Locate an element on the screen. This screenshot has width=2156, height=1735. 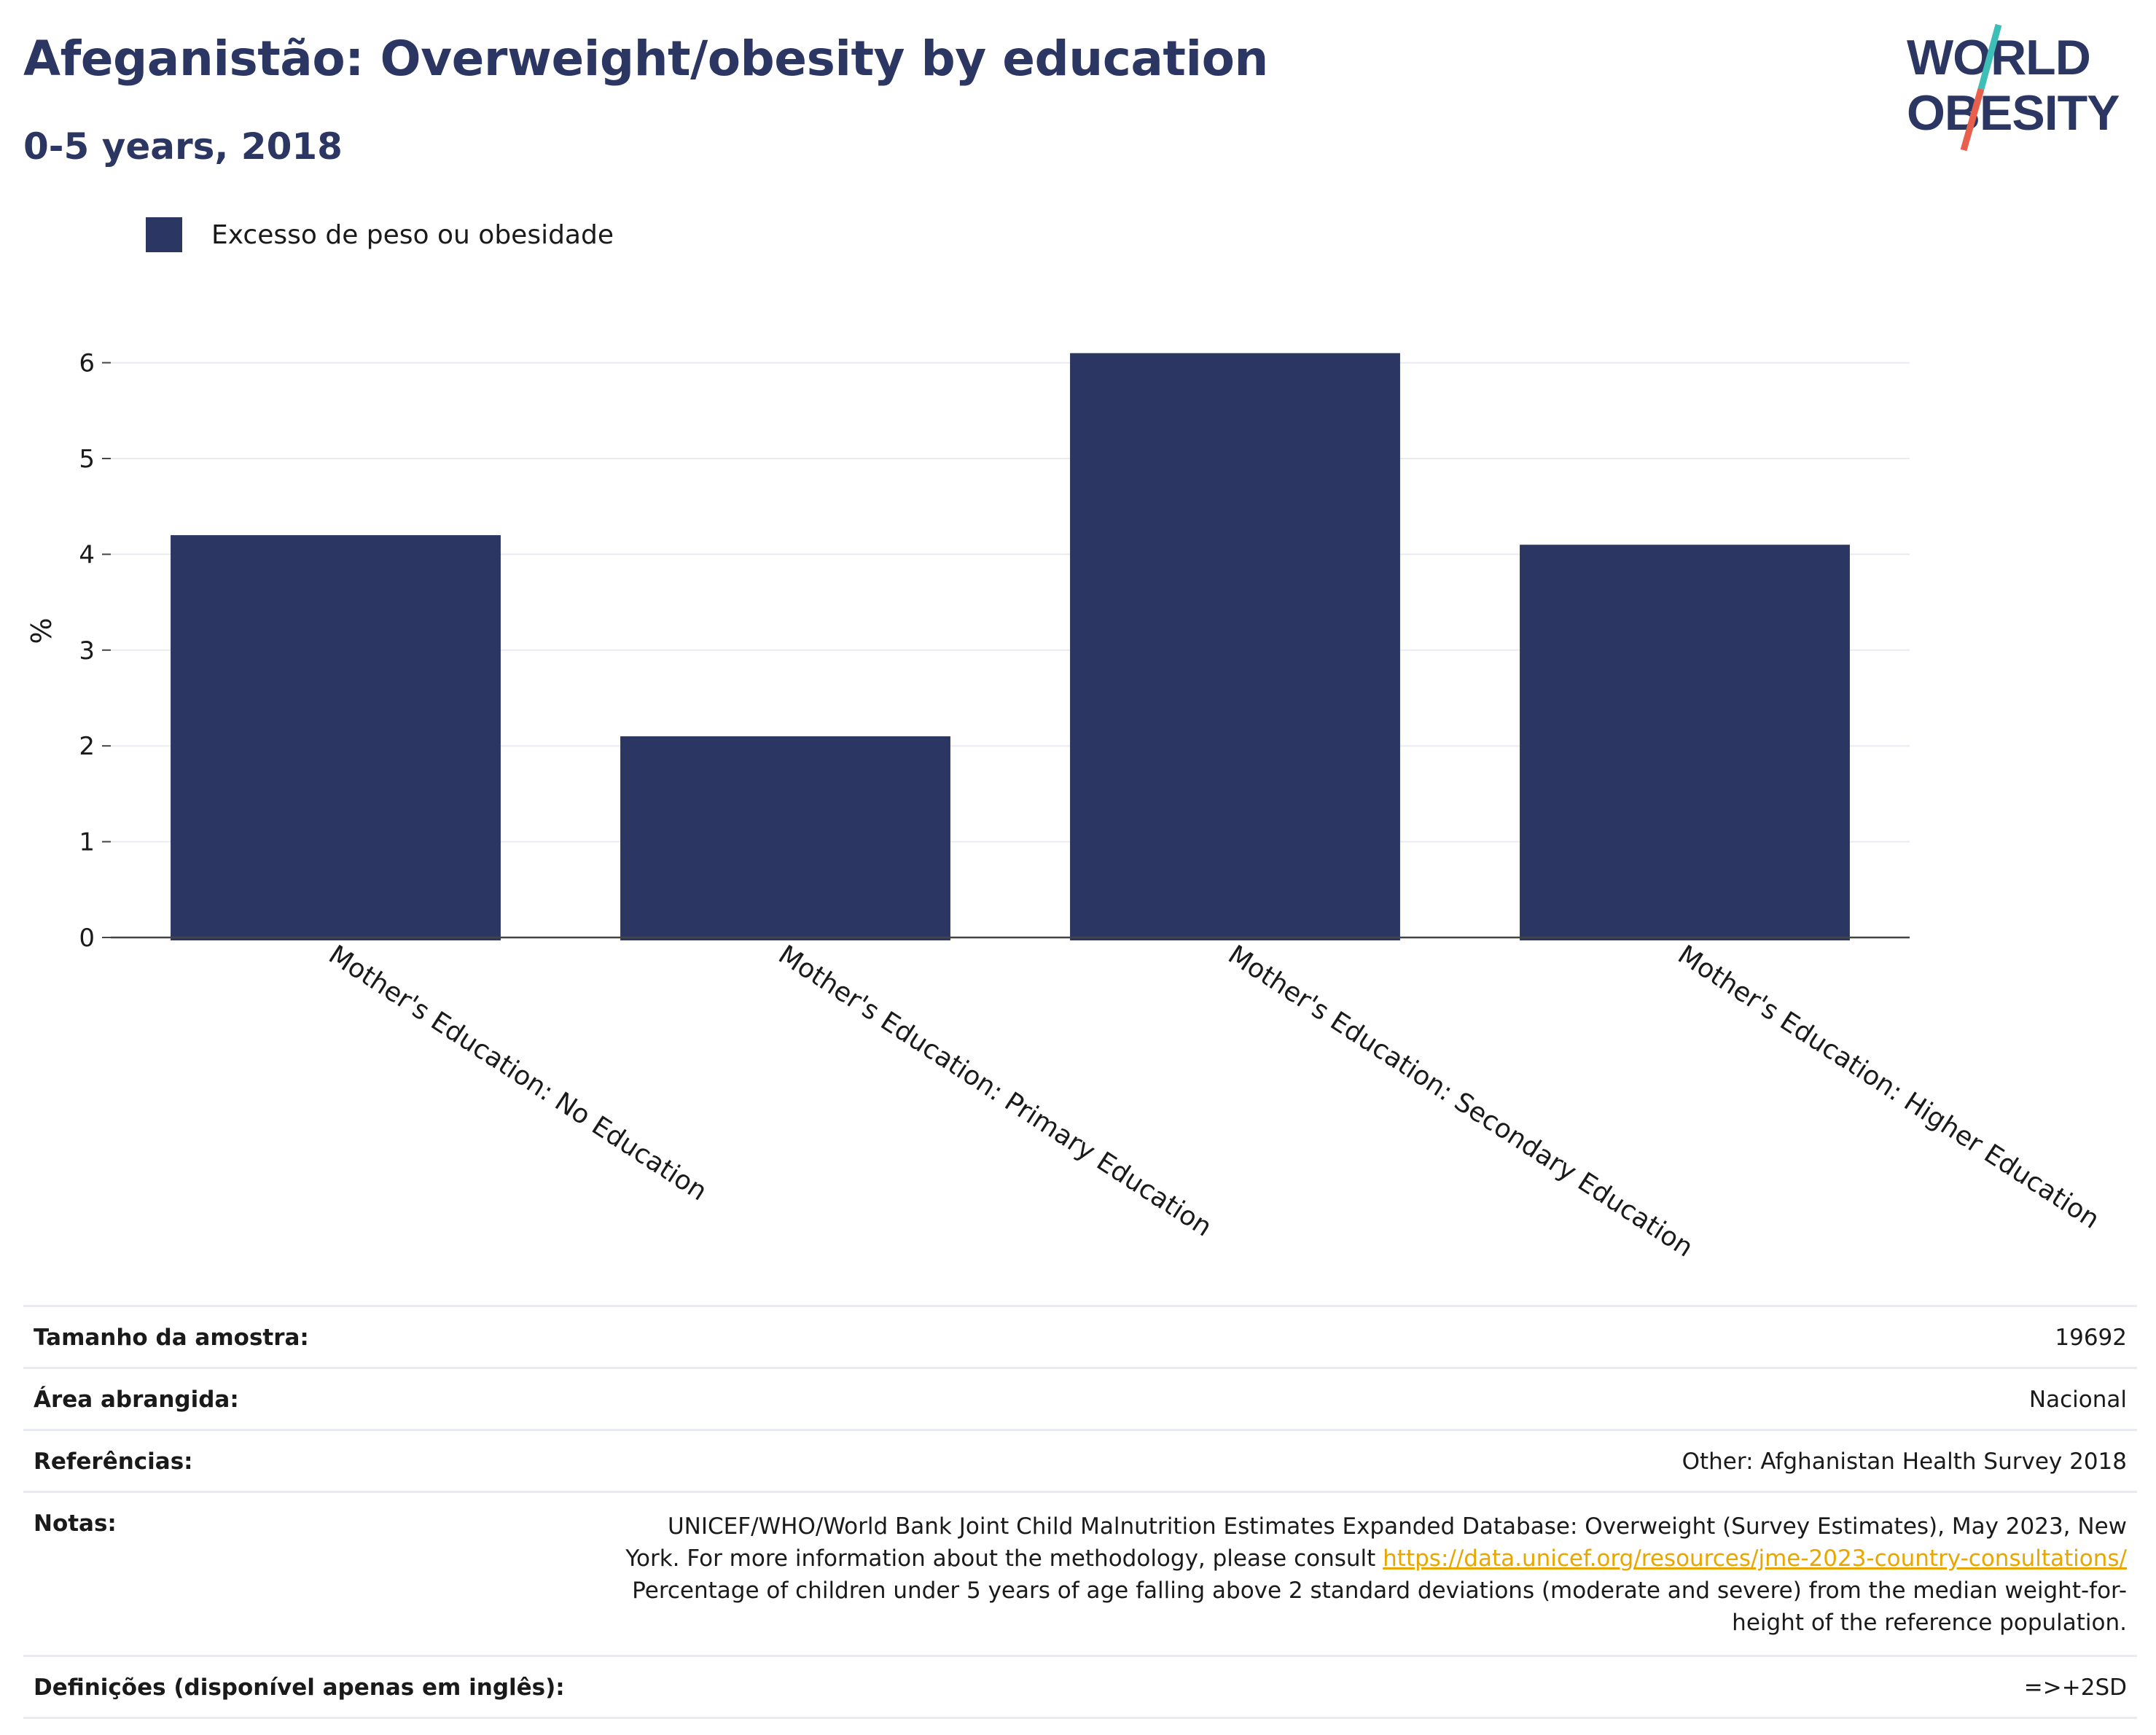
logo-word-world: WORLD is located at coordinates (1999, 57).